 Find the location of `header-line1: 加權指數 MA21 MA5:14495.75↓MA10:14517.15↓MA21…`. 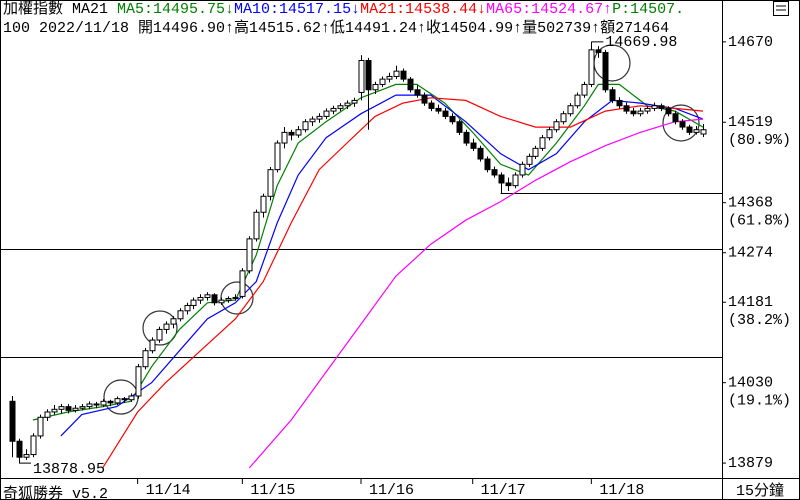

header-line1: 加權指數 MA21 MA5:14495.75↓MA10:14517.15↓MA21… is located at coordinates (343, 9).